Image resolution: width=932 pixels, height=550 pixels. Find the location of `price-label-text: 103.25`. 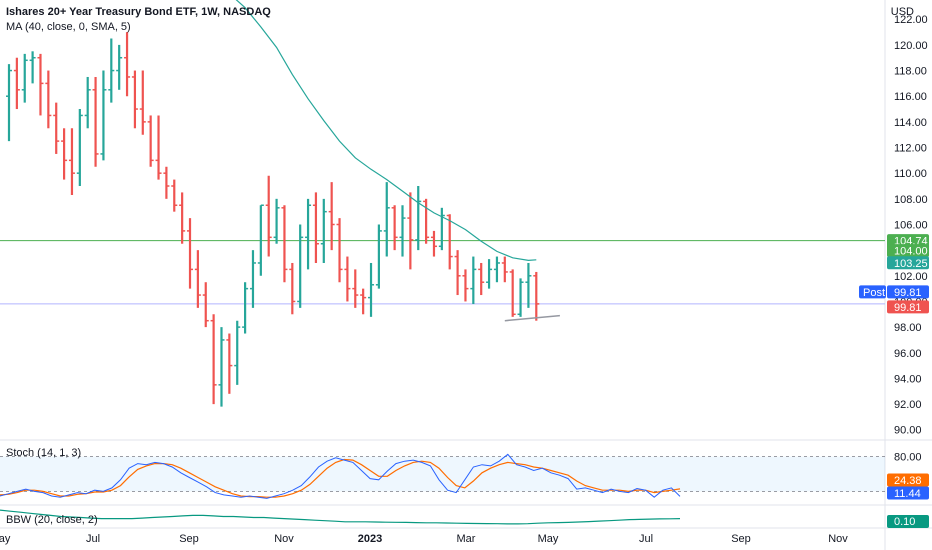

price-label-text: 103.25 is located at coordinates (911, 264).